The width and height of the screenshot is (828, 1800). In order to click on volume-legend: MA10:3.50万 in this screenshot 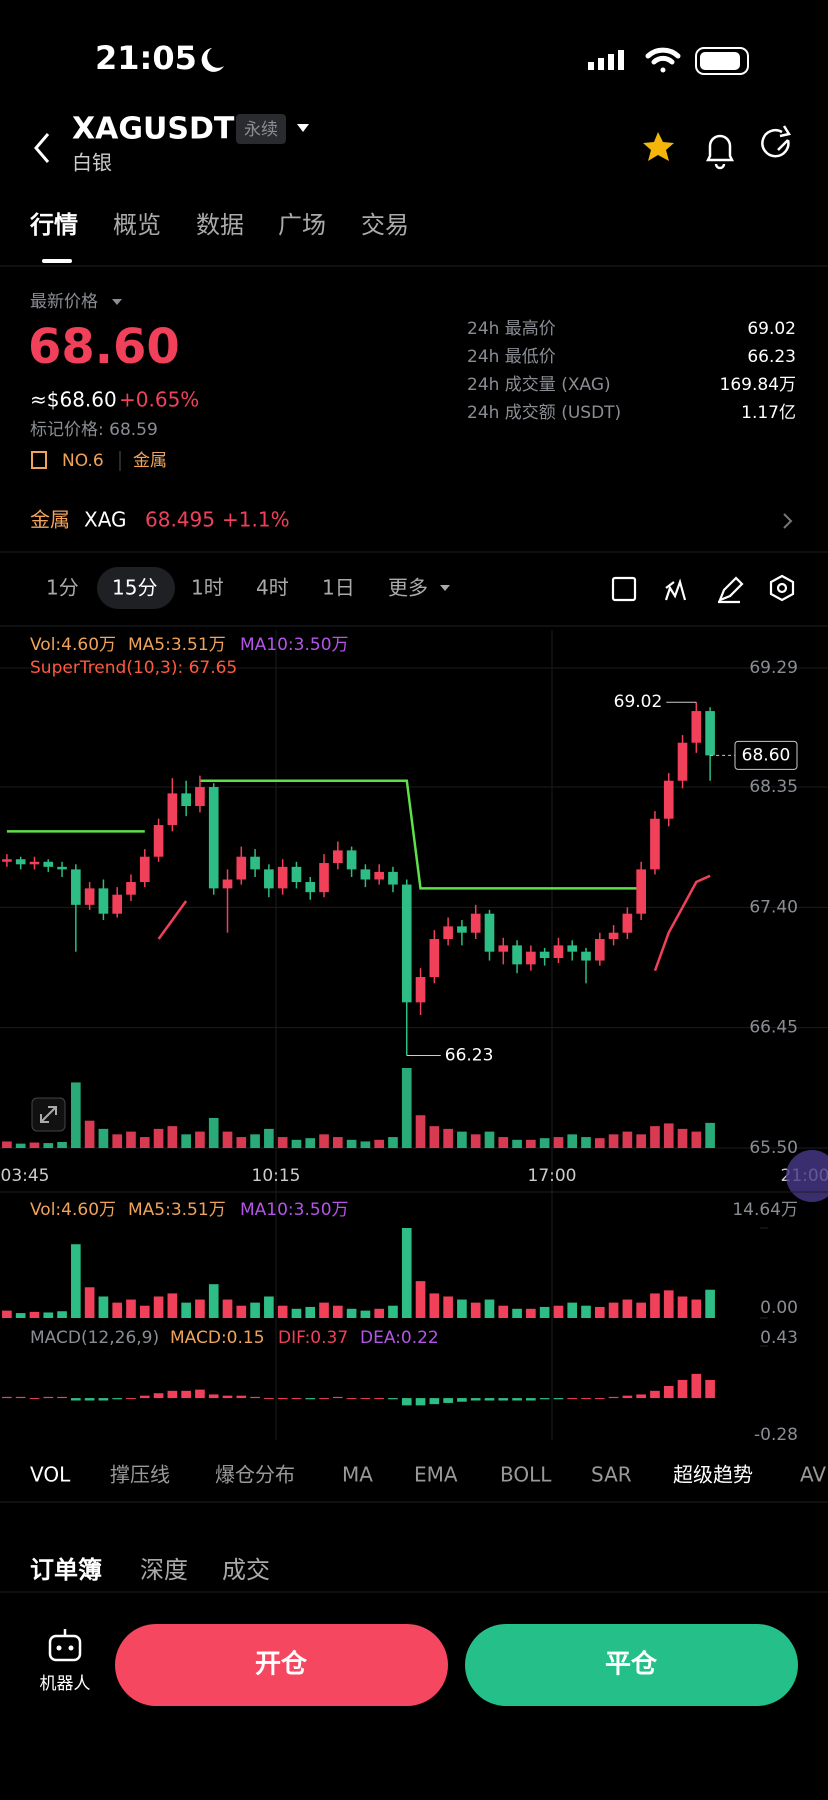, I will do `click(294, 1210)`.